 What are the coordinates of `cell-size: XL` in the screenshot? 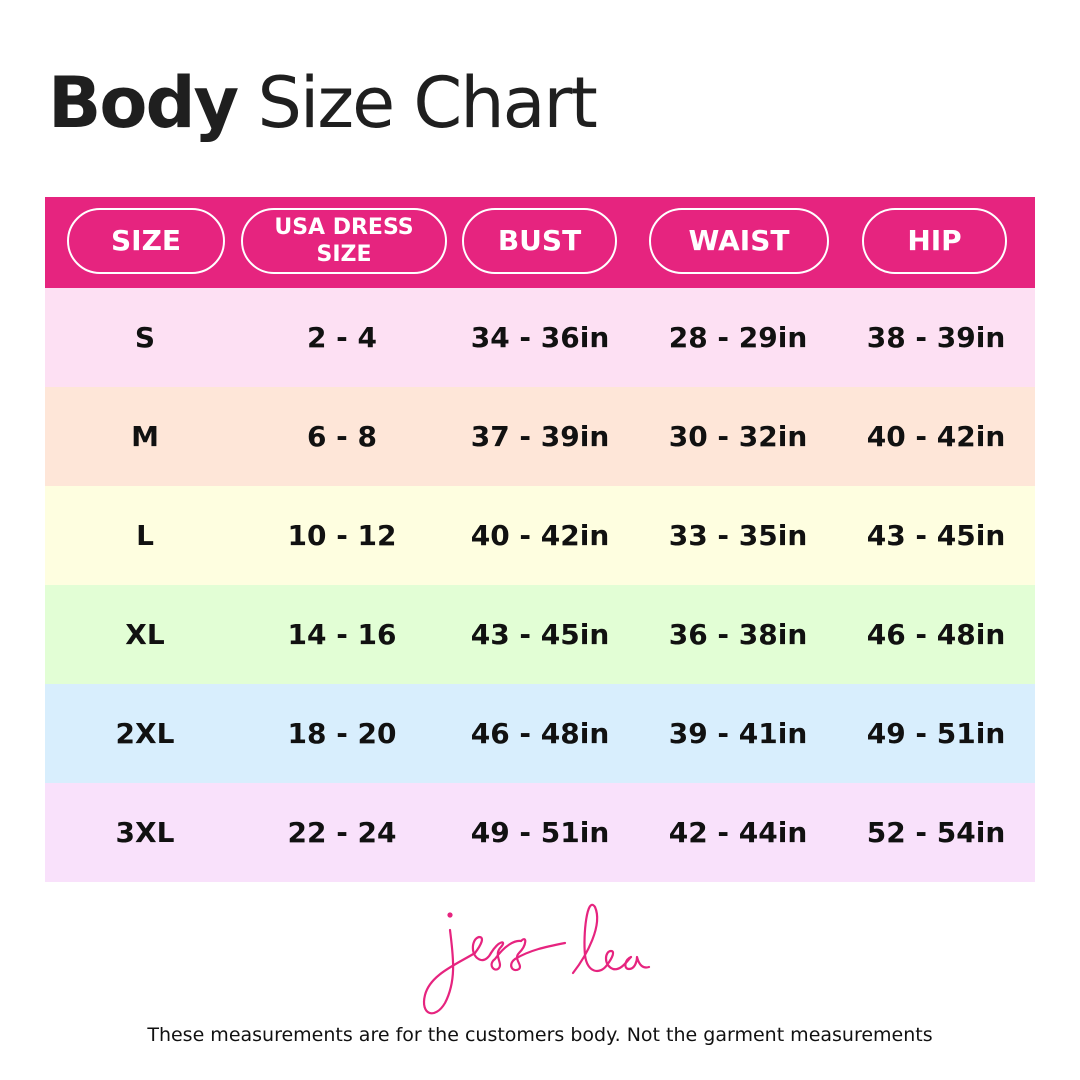 It's located at (145, 634).